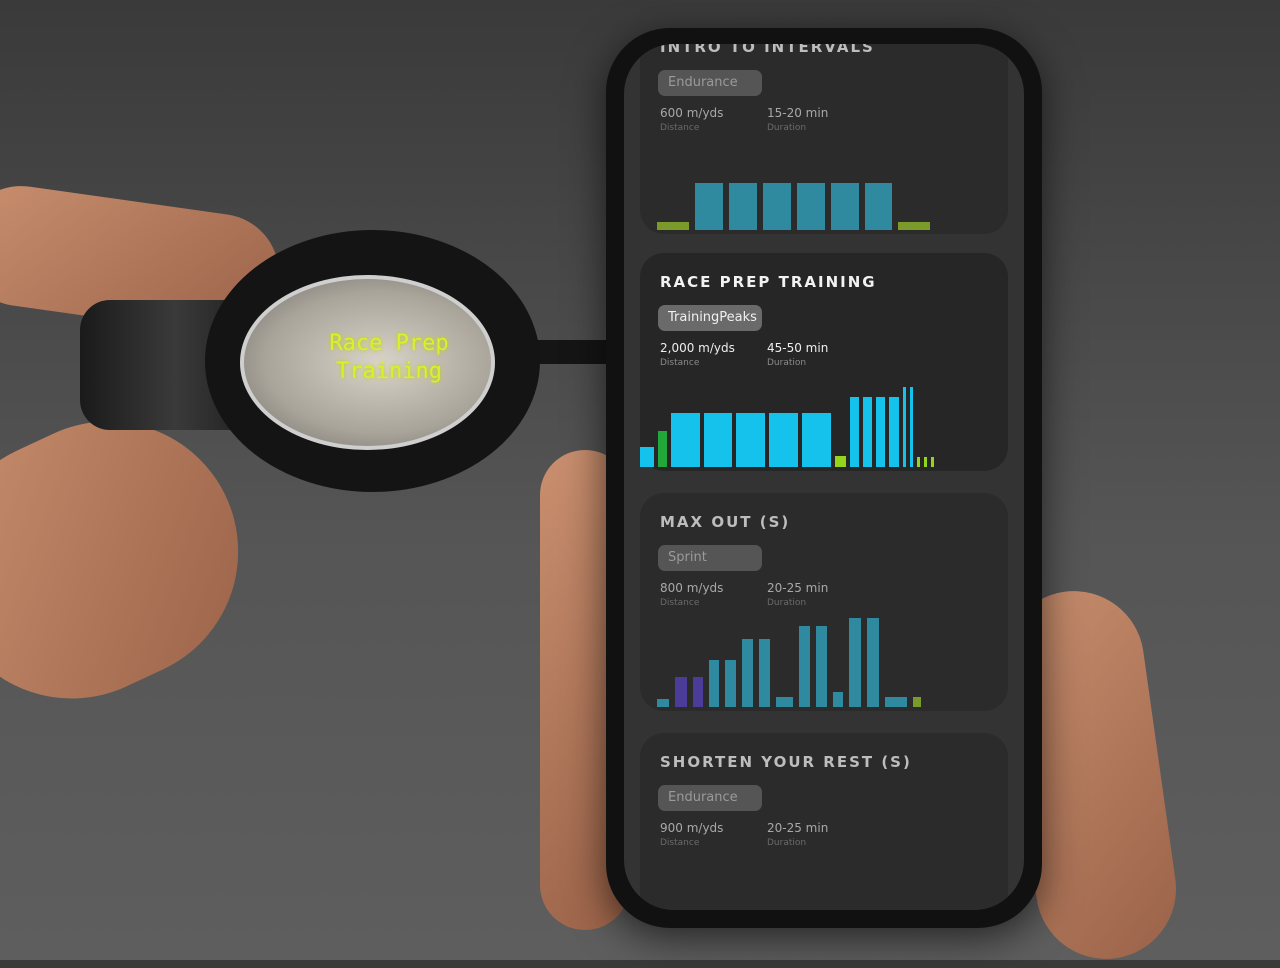  What do you see at coordinates (767, 50) in the screenshot?
I see `workout-title: INTRO TO INTERVALS` at bounding box center [767, 50].